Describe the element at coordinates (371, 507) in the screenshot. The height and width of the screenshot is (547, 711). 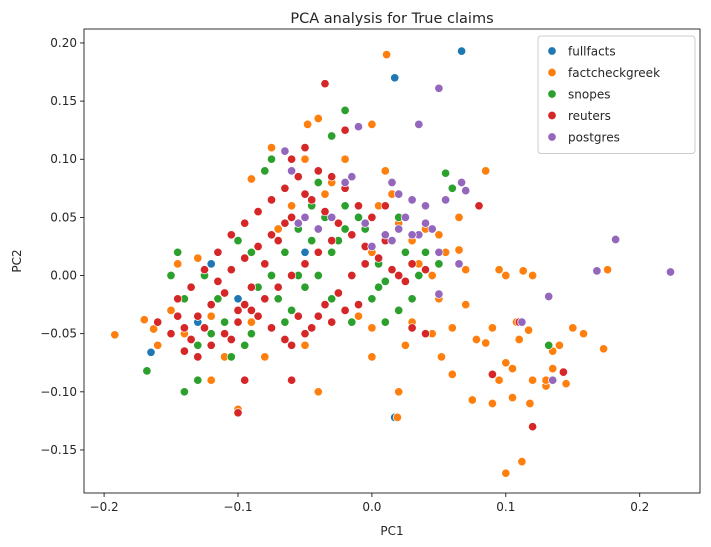
I see `x-tick-label: 0.0` at that location.